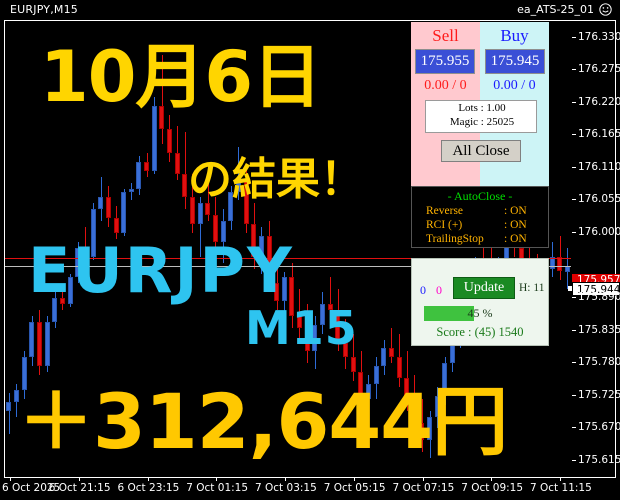 This screenshot has width=620, height=500. What do you see at coordinates (515, 61) in the screenshot?
I see `buy-price-button: 175.945` at bounding box center [515, 61].